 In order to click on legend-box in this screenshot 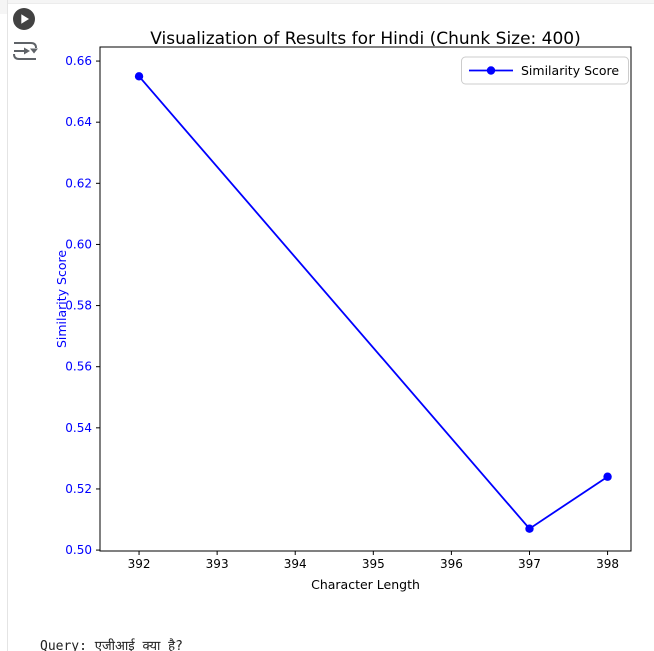, I will do `click(545, 70)`.